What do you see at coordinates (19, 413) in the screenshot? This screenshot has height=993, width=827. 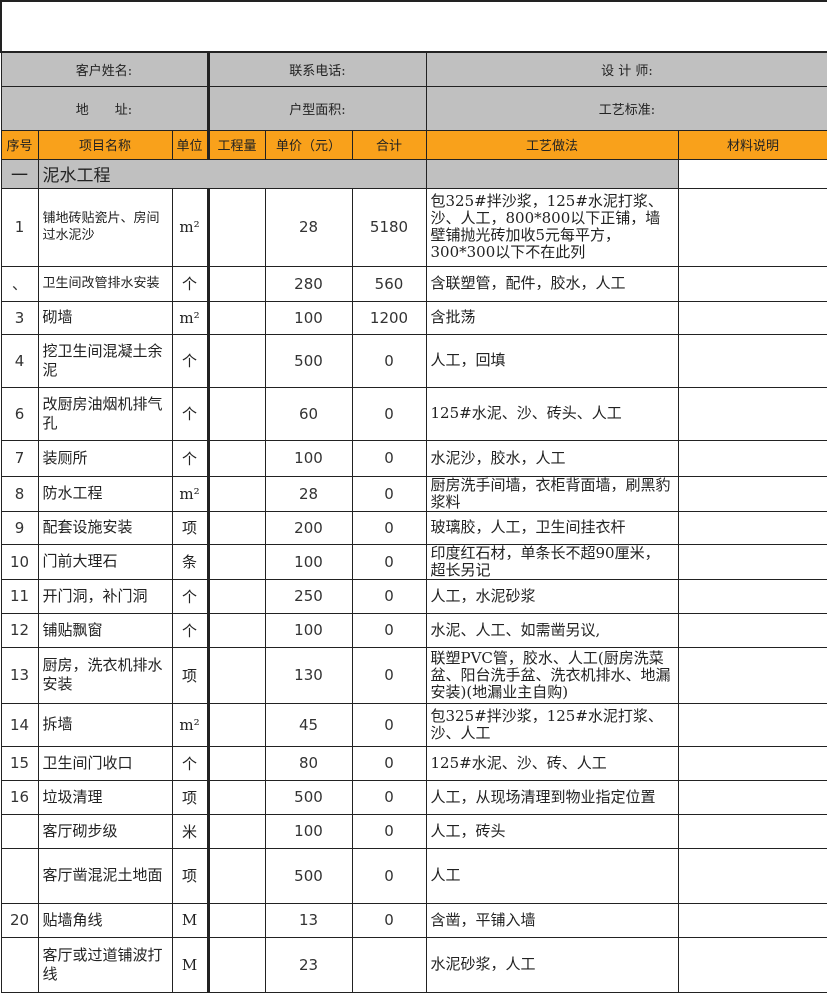 I see `row-no: 6` at bounding box center [19, 413].